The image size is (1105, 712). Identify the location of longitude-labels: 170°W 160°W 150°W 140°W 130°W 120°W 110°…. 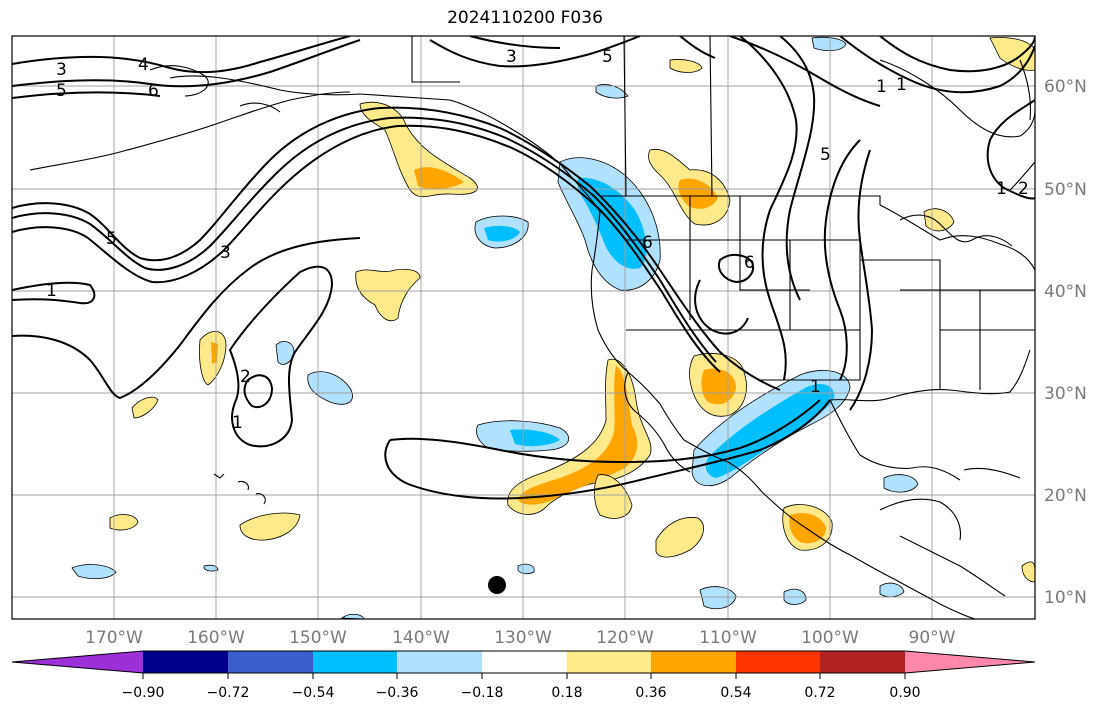
(520, 638).